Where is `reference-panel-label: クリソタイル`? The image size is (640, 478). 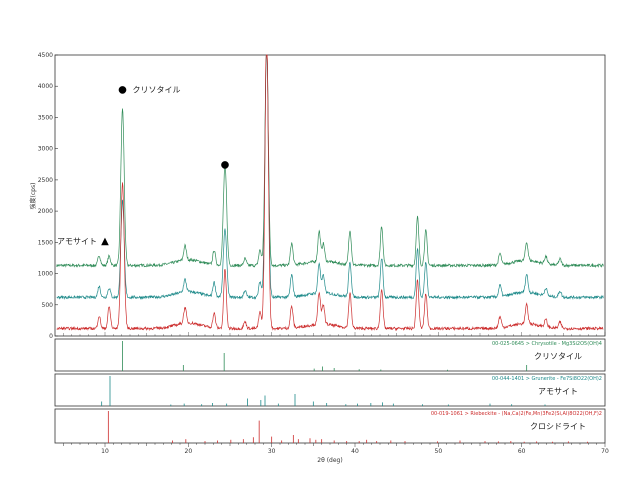
reference-panel-label: クリソタイル is located at coordinates (558, 356).